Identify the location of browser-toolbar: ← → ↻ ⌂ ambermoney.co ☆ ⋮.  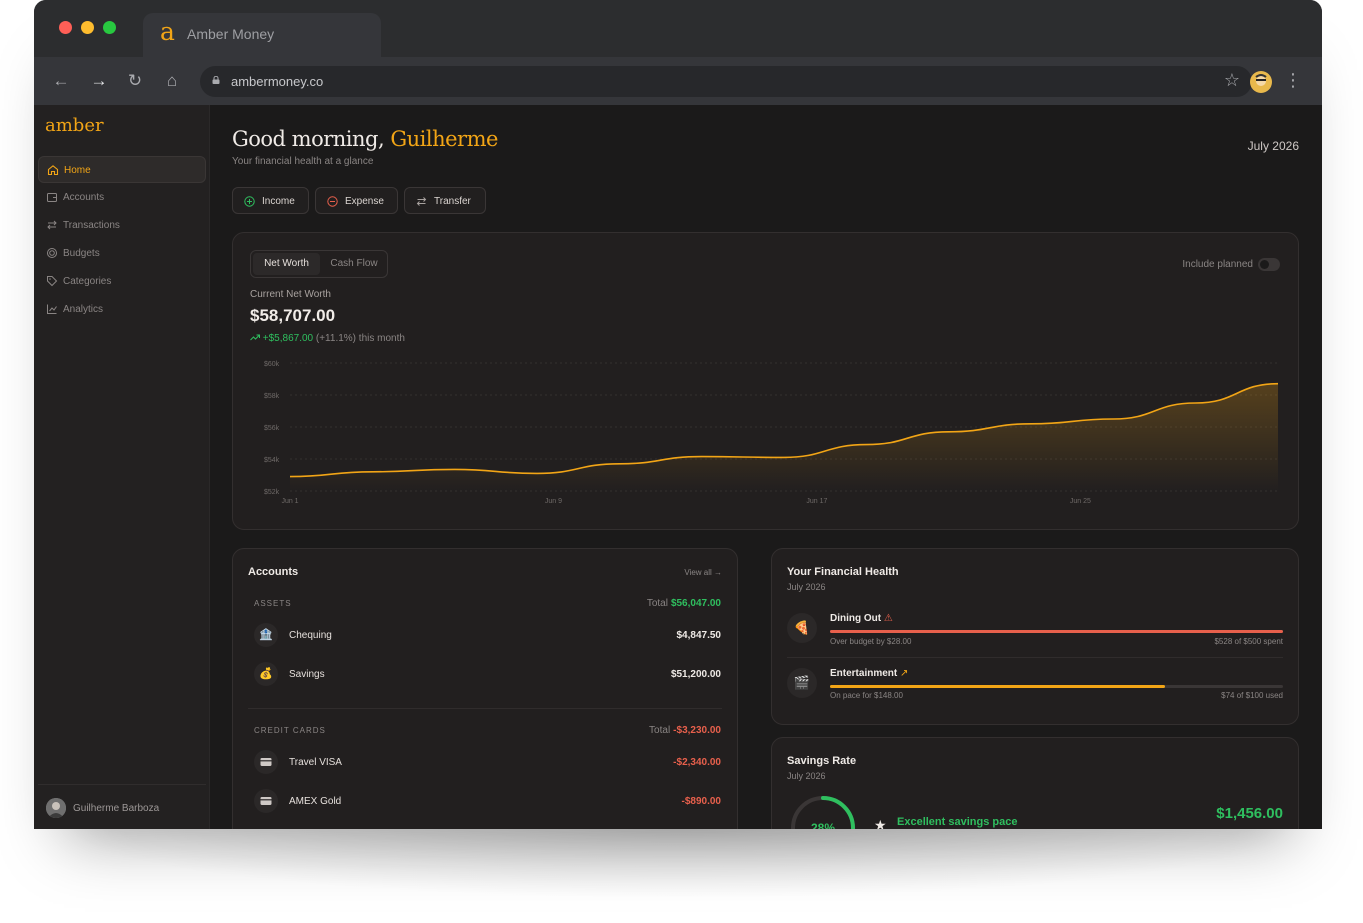
(678, 81).